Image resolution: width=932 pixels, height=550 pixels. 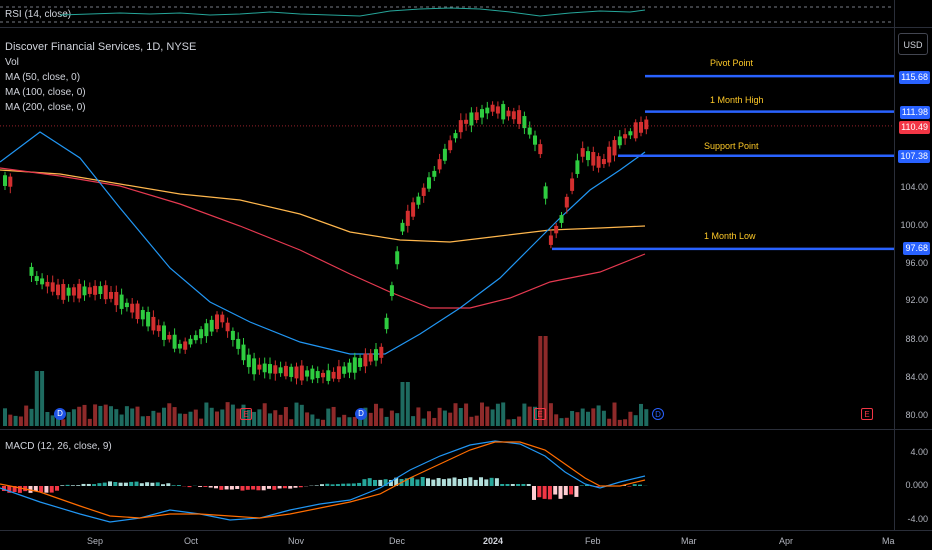 I want to click on currency-button: USD, so click(x=913, y=44).